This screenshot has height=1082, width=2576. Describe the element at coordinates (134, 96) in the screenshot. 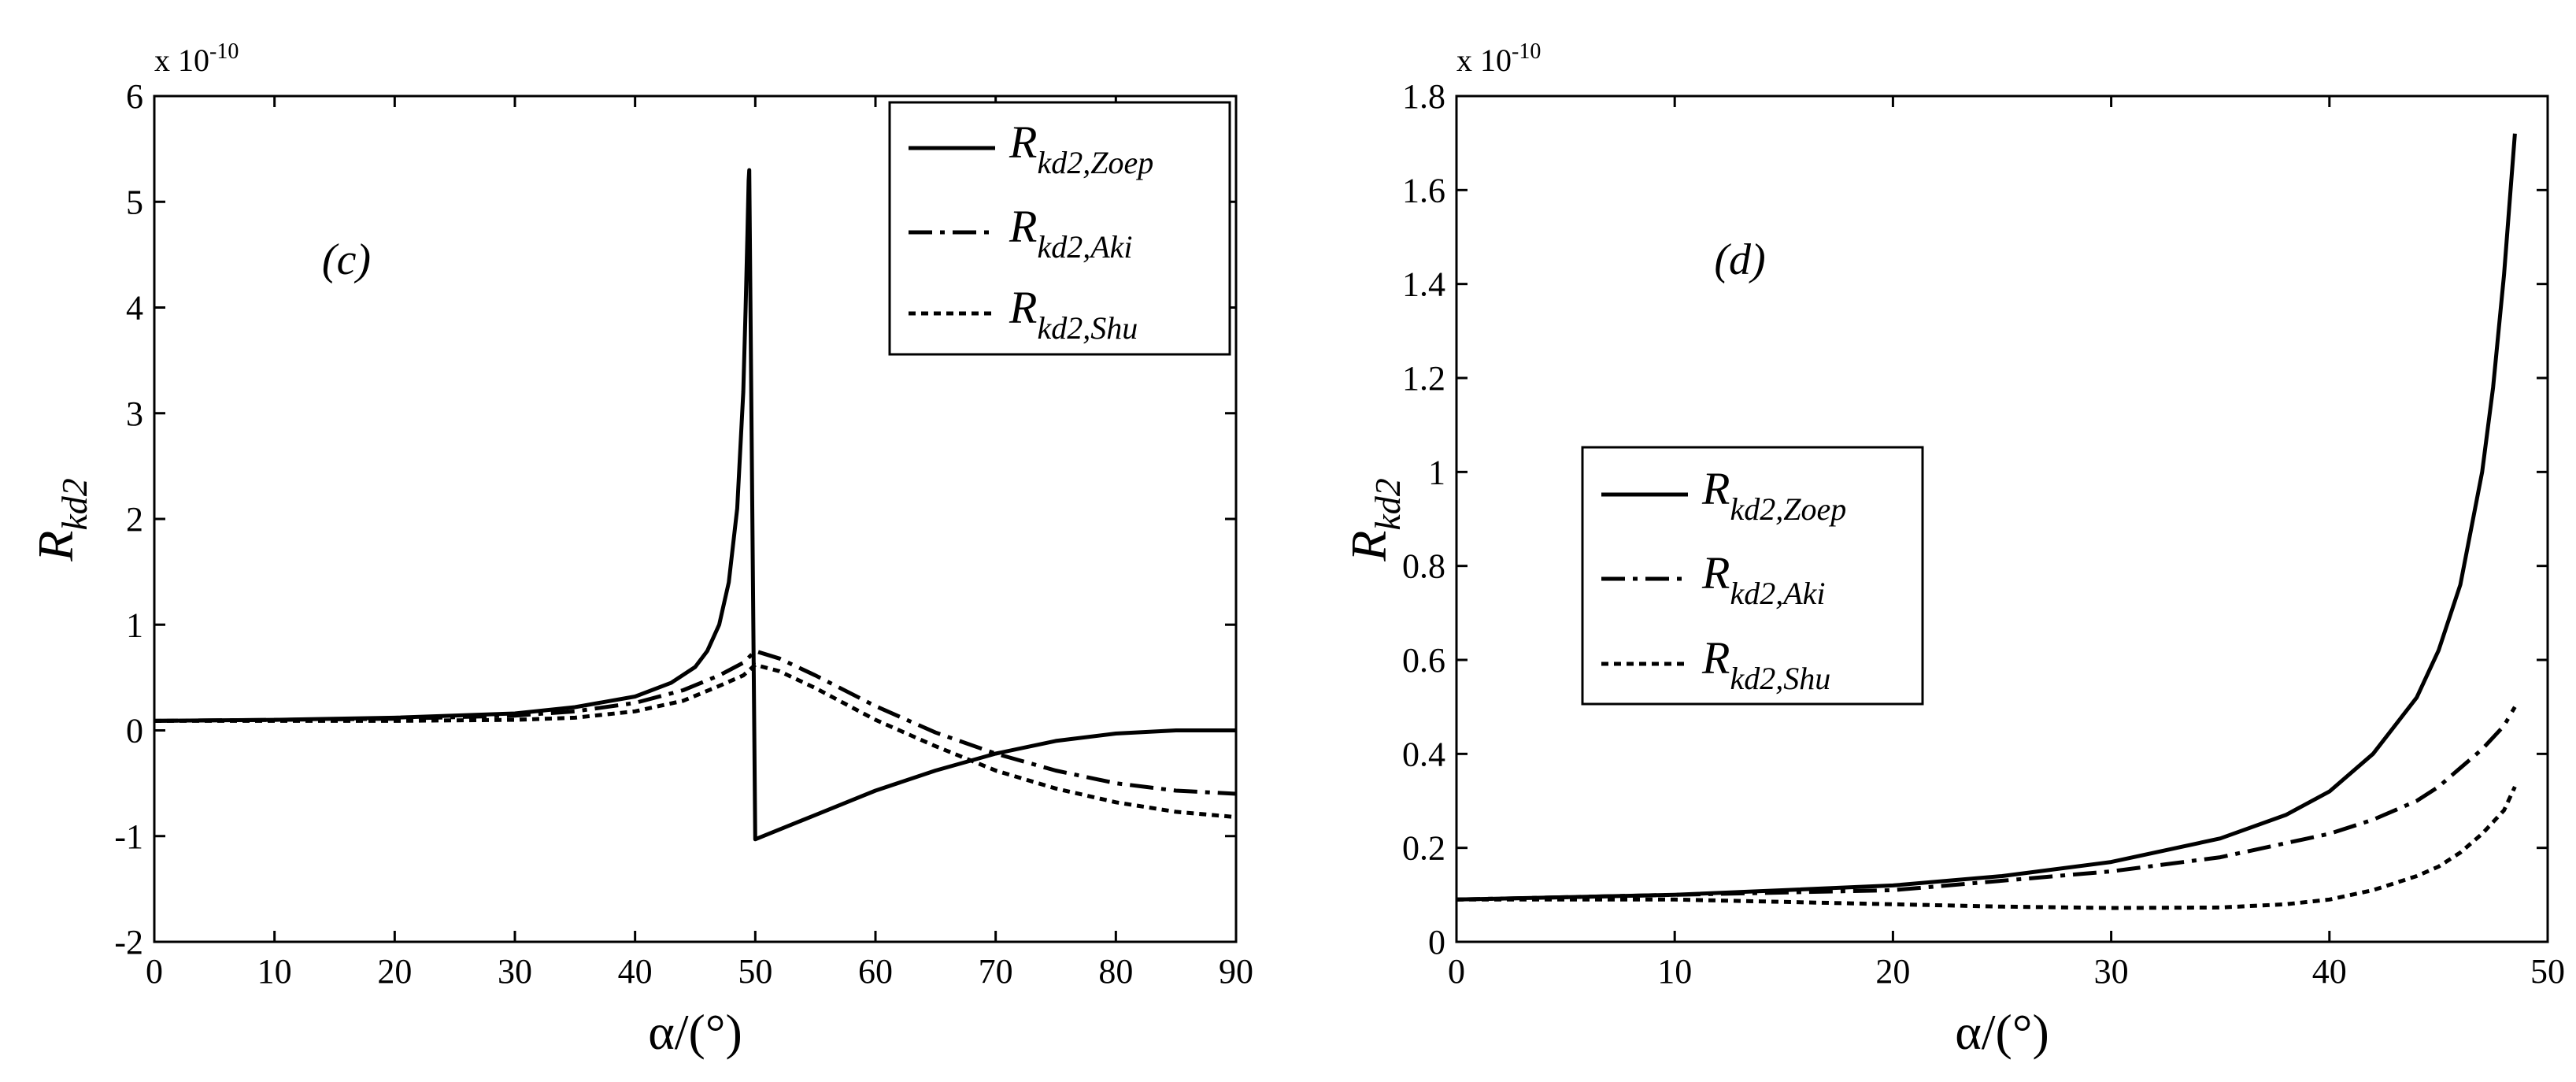

I see `y-tick-label: 6` at that location.